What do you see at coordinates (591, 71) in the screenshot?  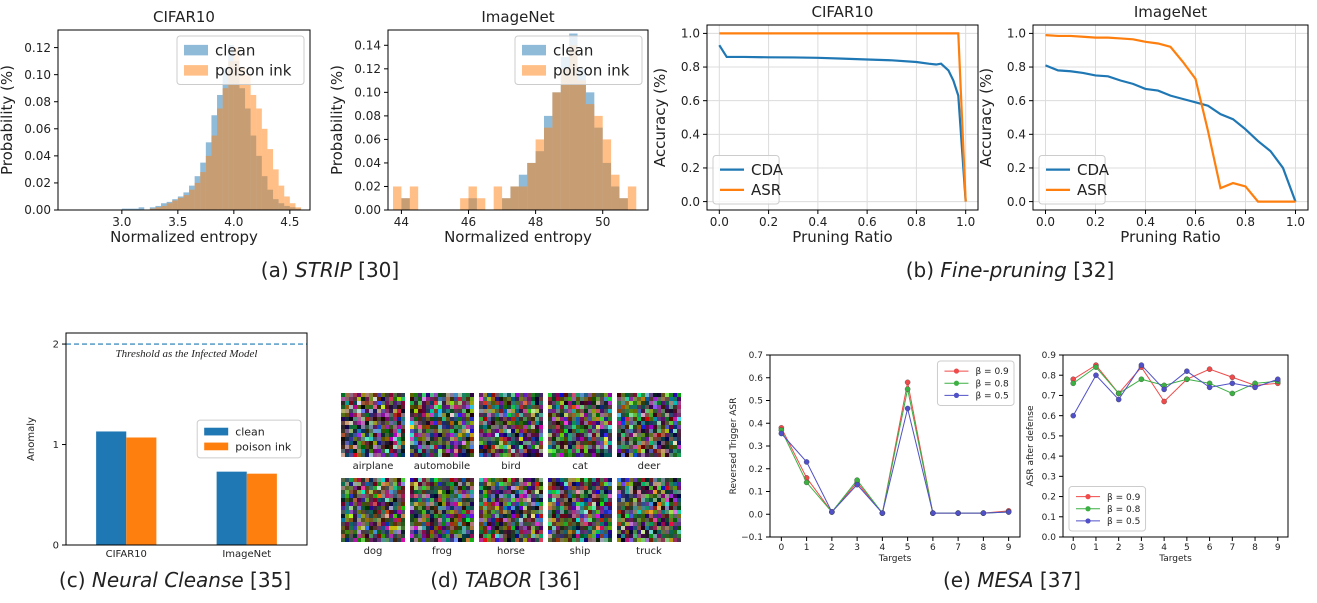 I see `legend-label: poison ink` at bounding box center [591, 71].